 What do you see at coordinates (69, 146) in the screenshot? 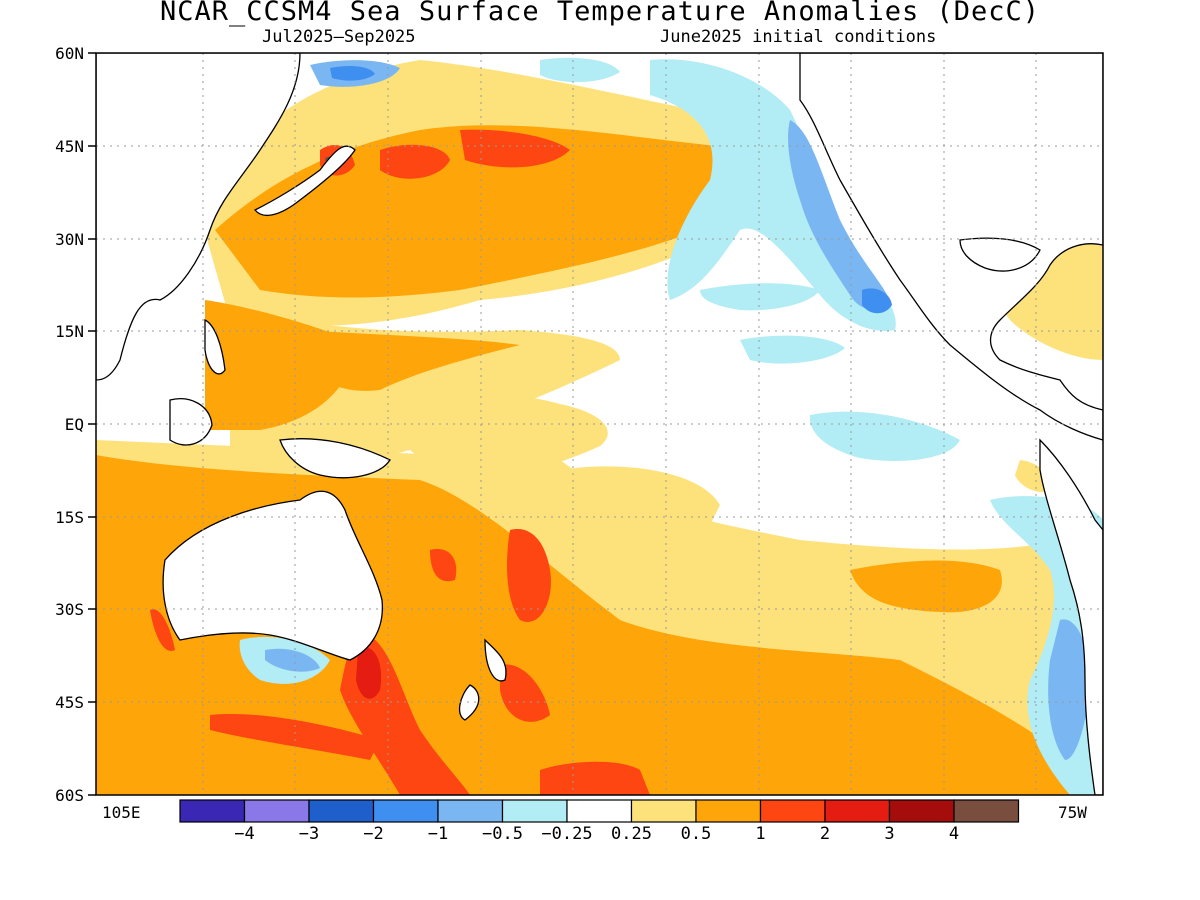
I see `lat-label-45n: 45N` at bounding box center [69, 146].